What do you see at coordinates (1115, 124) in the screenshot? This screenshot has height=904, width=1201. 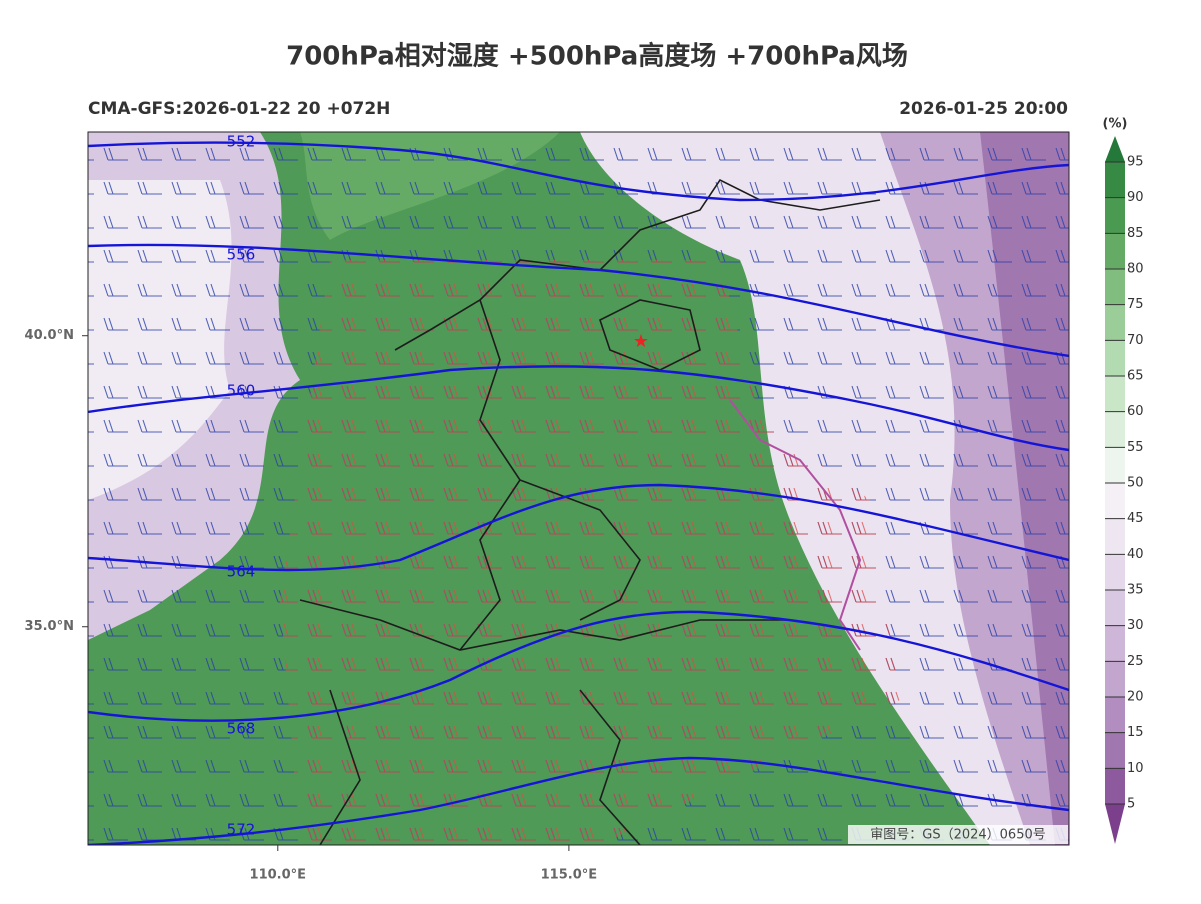 I see `colorbar-unit: (%)` at bounding box center [1115, 124].